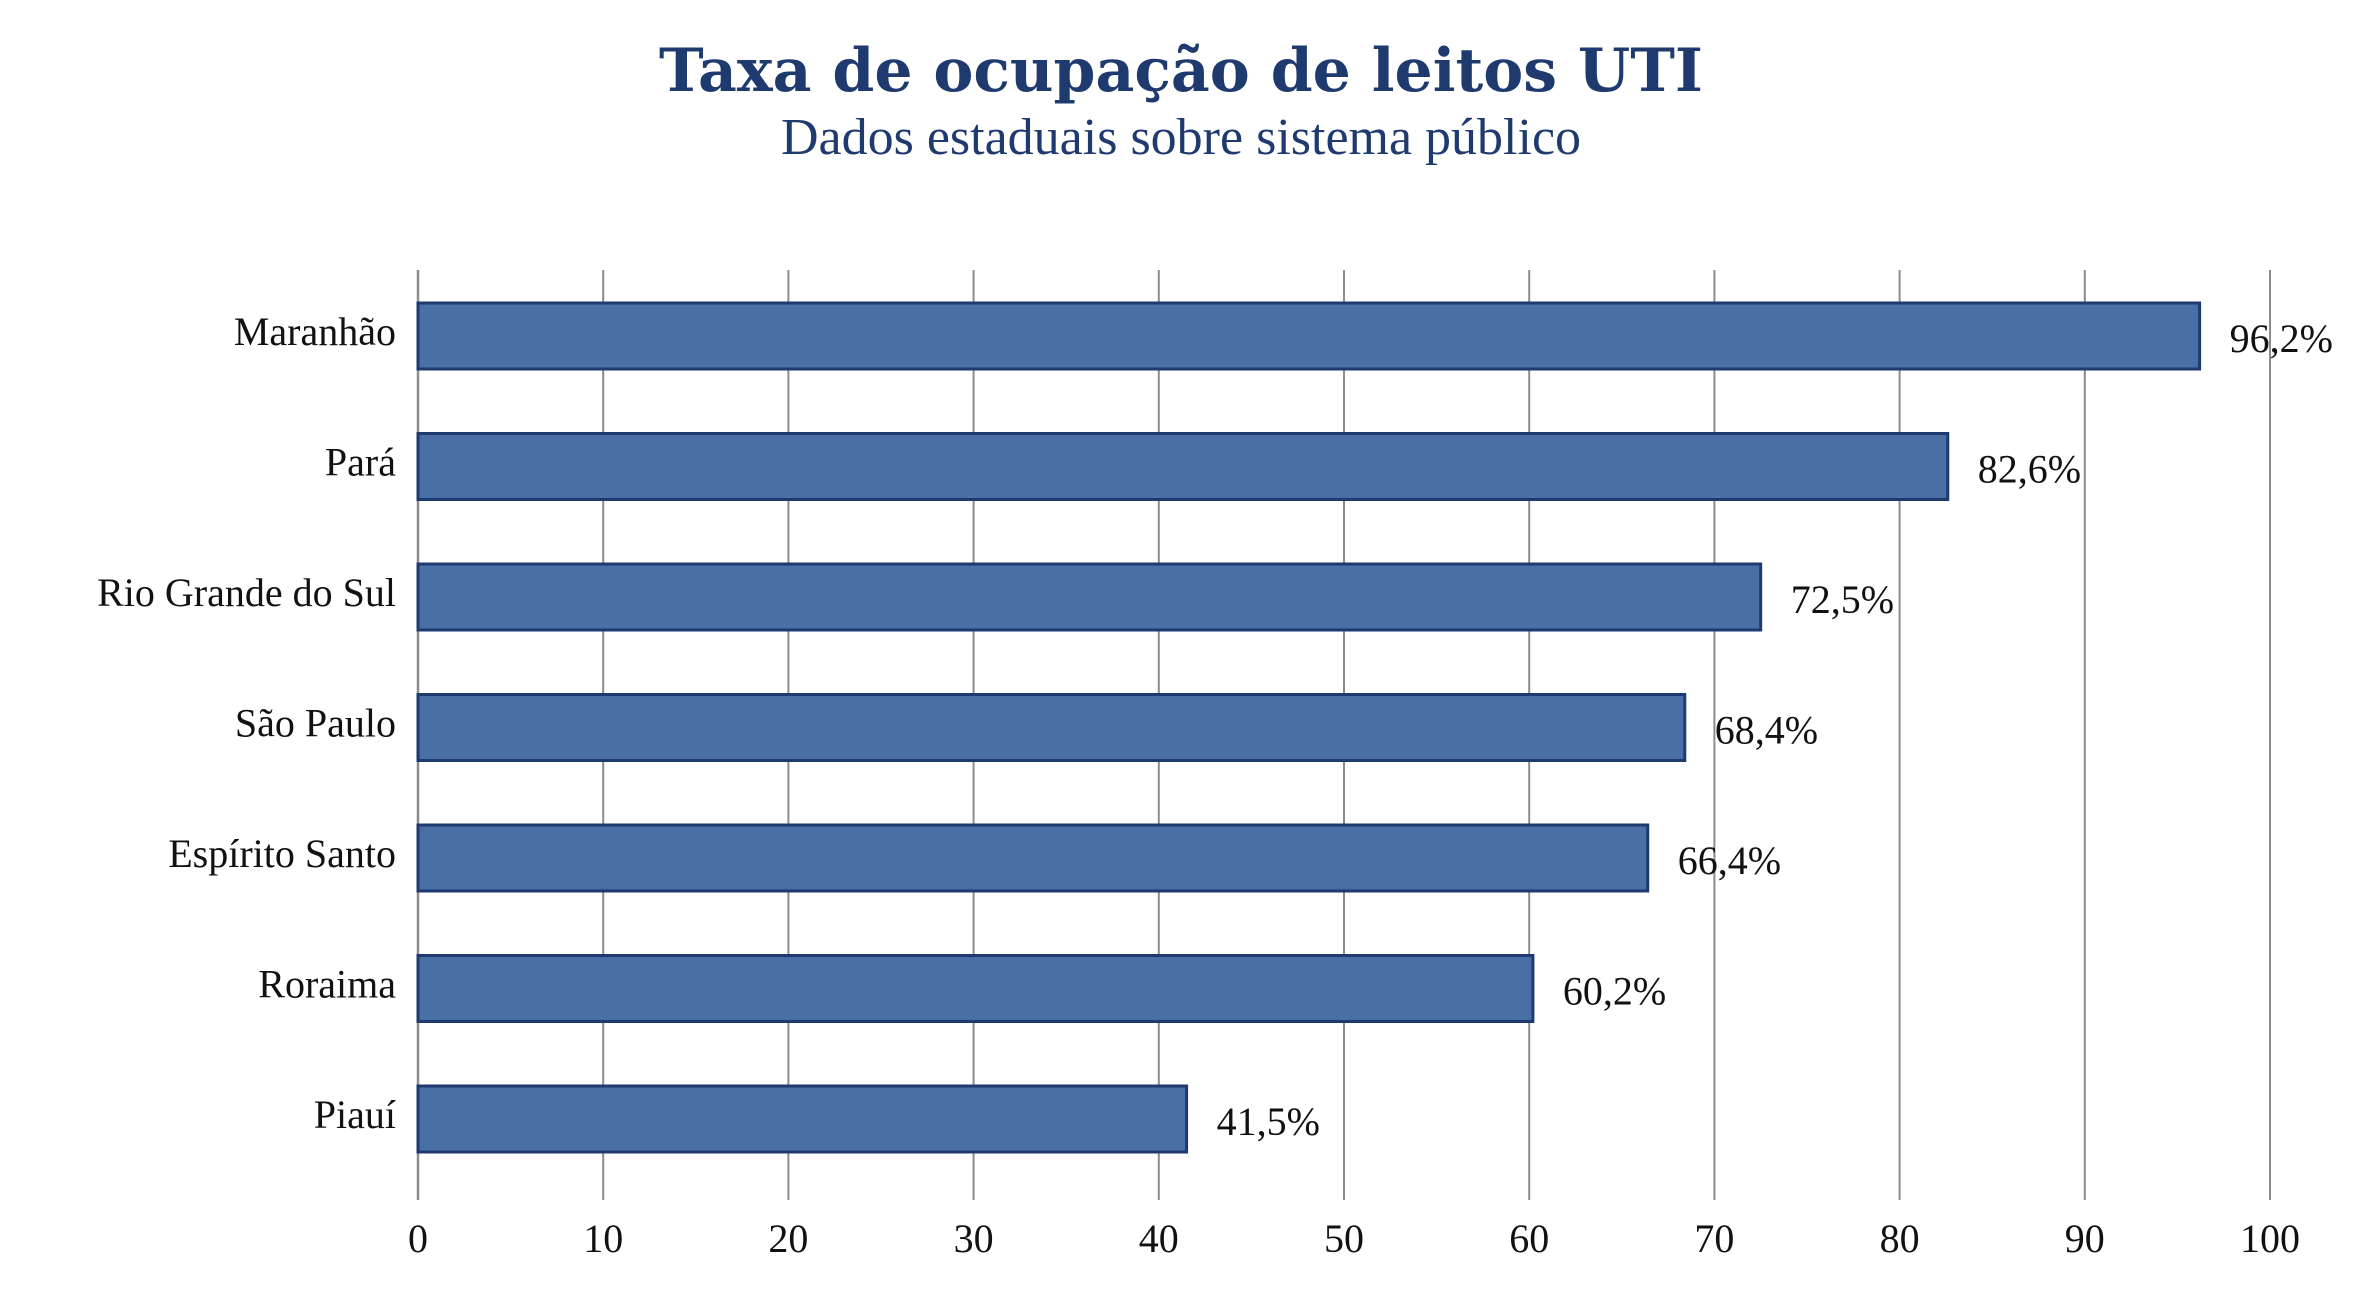 This screenshot has width=2362, height=1314. I want to click on category-label: Rio Grande do Sul, so click(246, 592).